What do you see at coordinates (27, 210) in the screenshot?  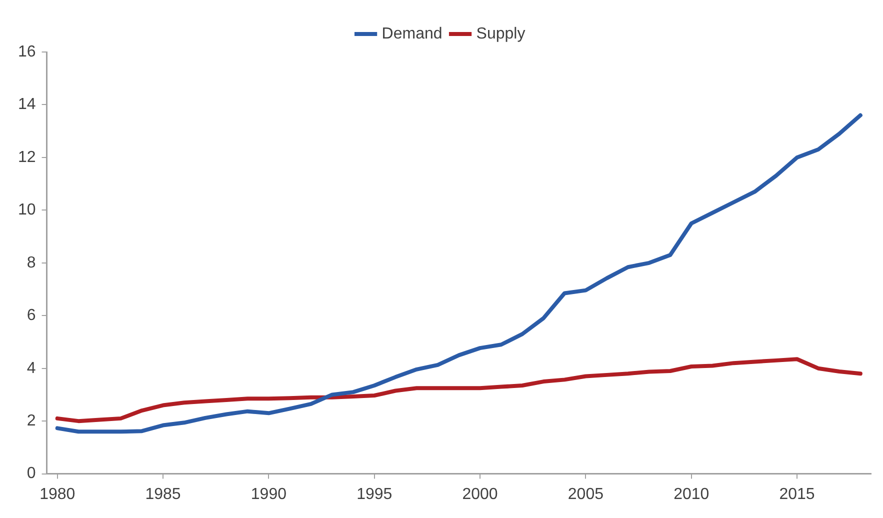 I see `y-tick-label: 10` at bounding box center [27, 210].